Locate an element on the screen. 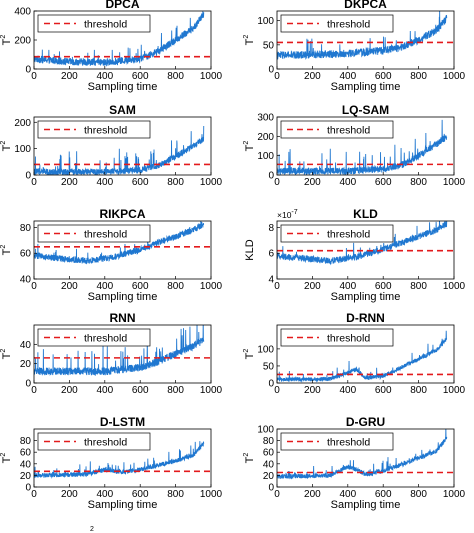 This screenshot has height=533, width=474. plot-title: D-LSTM is located at coordinates (122, 422).